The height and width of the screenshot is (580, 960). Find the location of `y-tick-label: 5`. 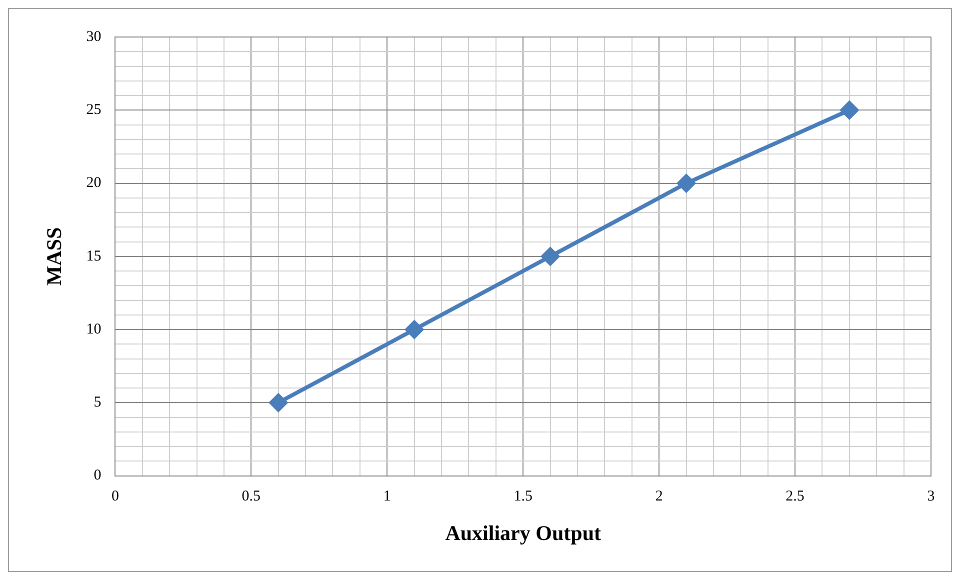

y-tick-label: 5 is located at coordinates (98, 402).